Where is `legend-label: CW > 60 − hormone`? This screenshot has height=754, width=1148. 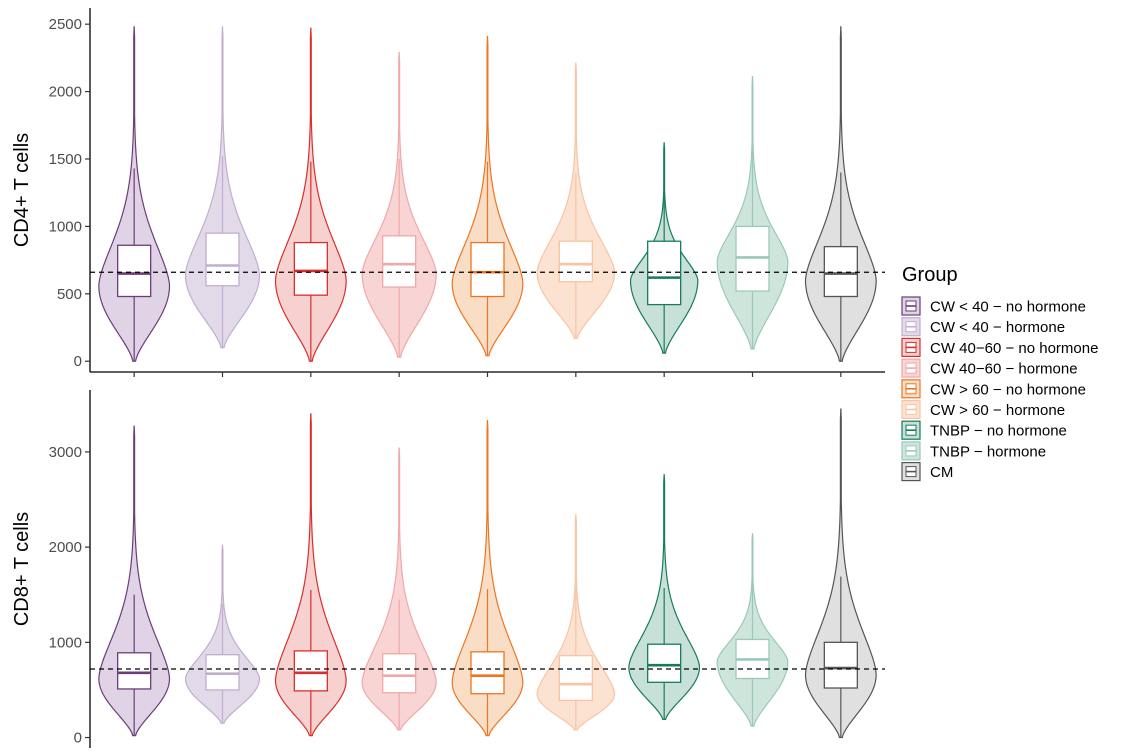 legend-label: CW > 60 − hormone is located at coordinates (997, 410).